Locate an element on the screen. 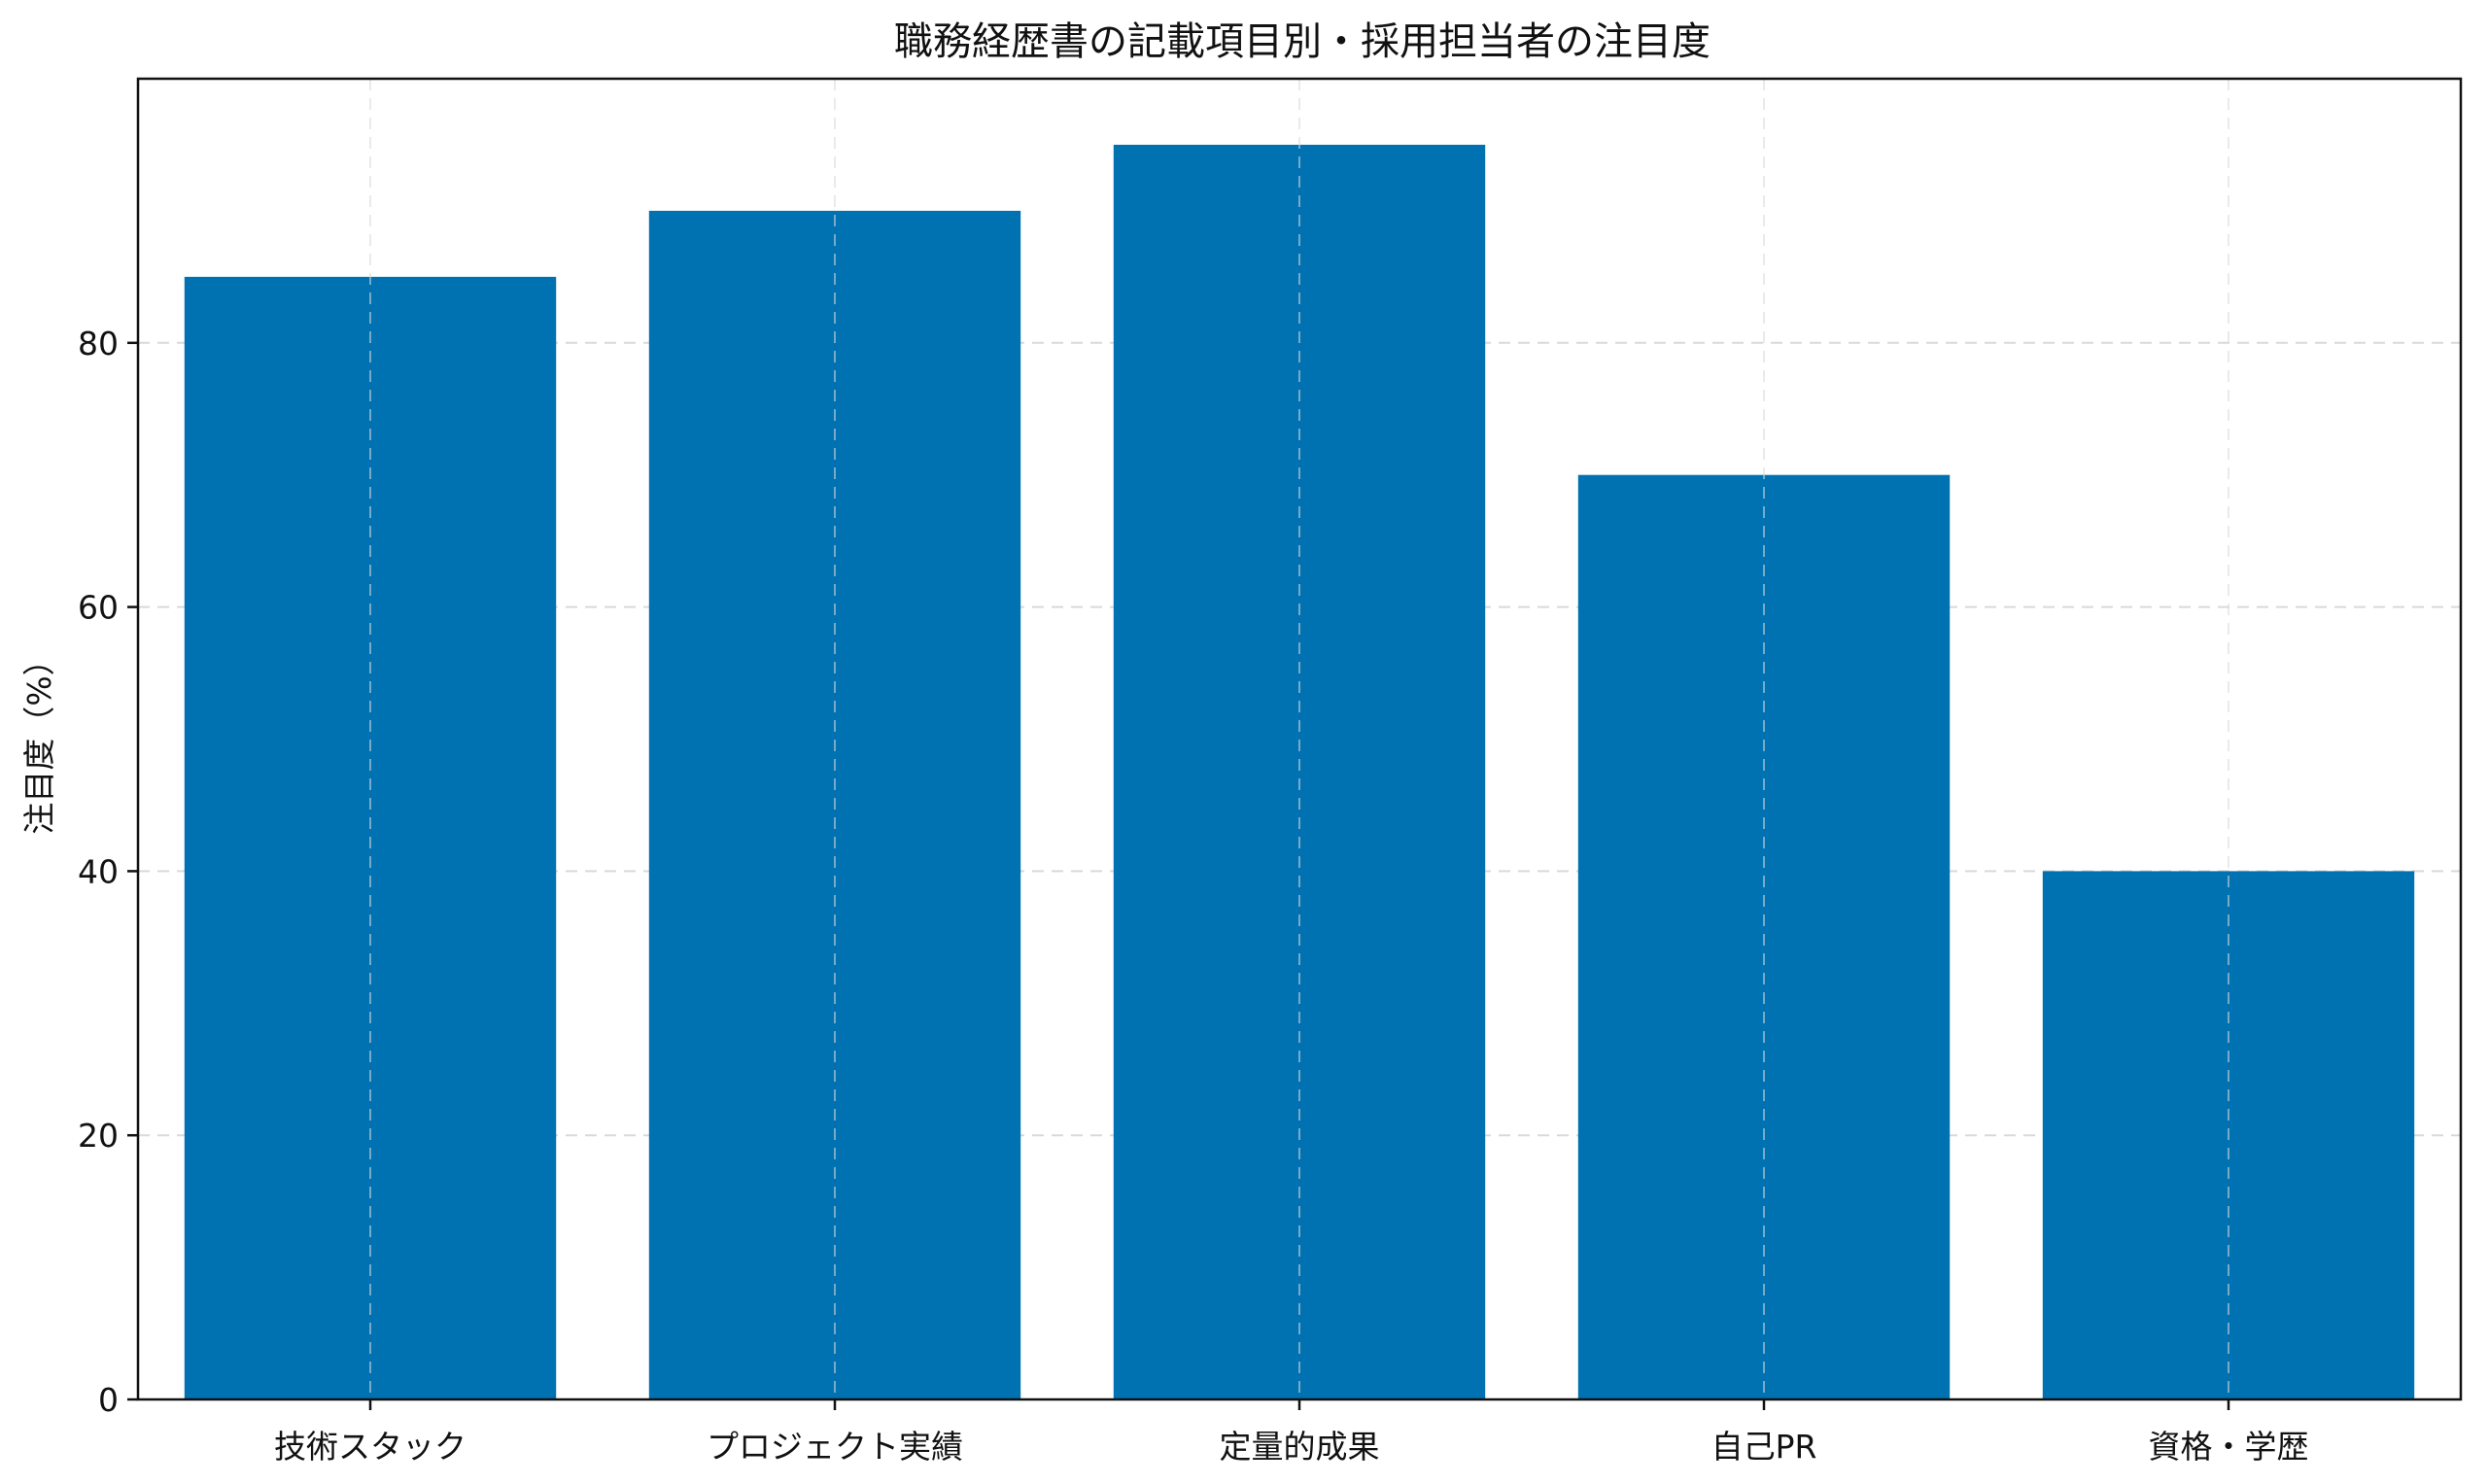 The width and height of the screenshot is (2488, 1484). y-tick-label-20: 20 is located at coordinates (98, 1136).